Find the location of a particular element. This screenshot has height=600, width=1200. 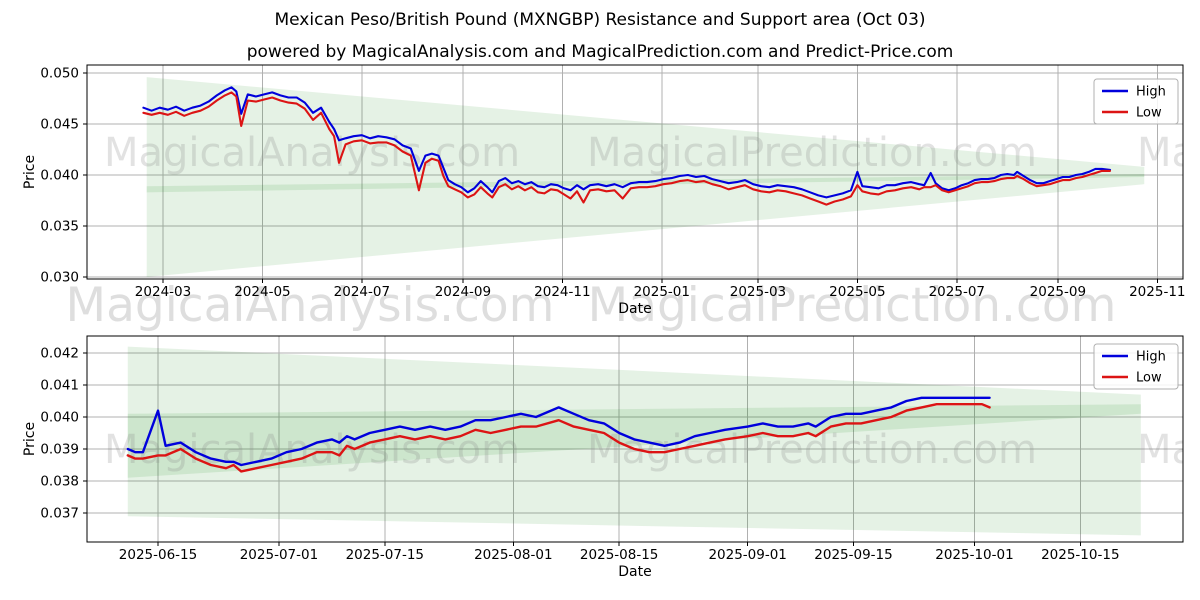

y-tick-label: 0.030 is located at coordinates (59, 278).